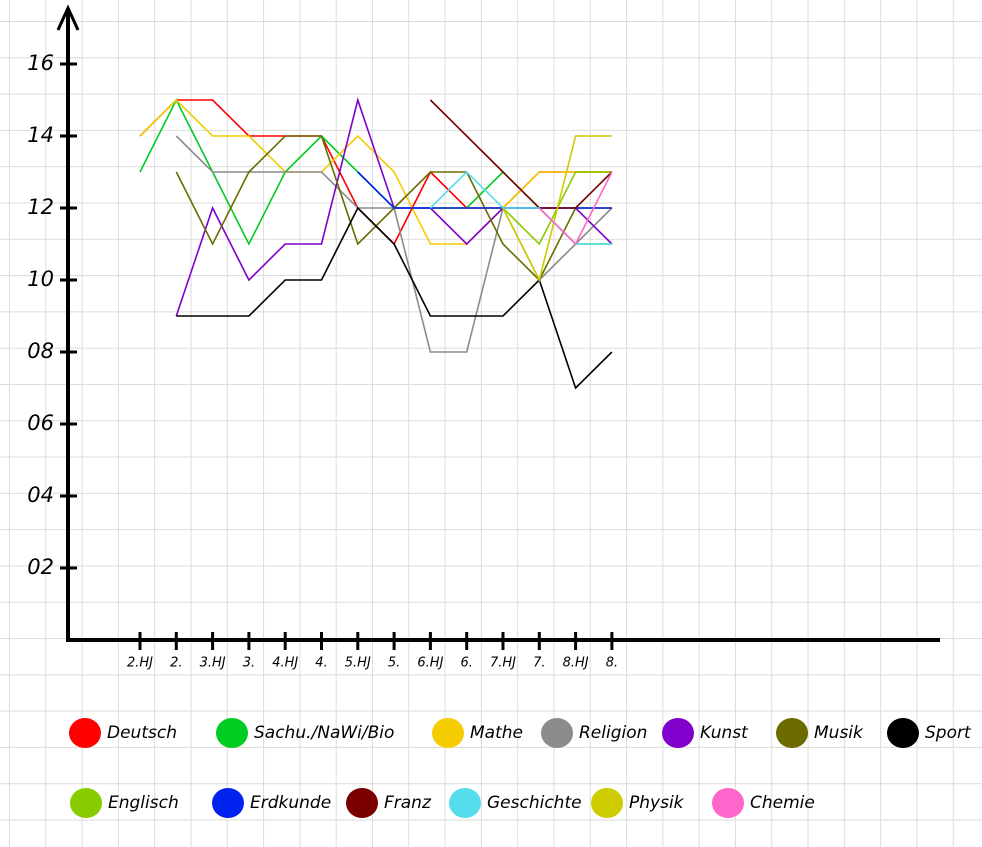 The height and width of the screenshot is (847, 982). What do you see at coordinates (40, 567) in the screenshot?
I see `y-tick-label: 02` at bounding box center [40, 567].